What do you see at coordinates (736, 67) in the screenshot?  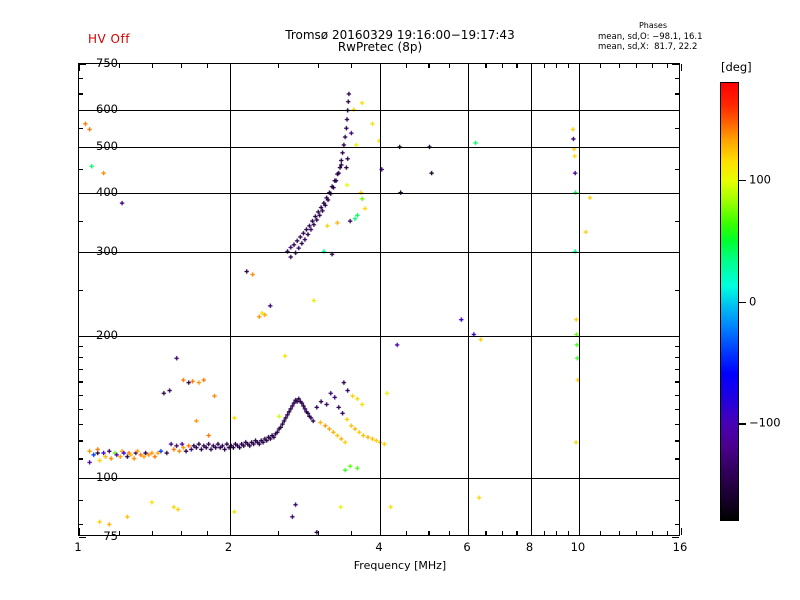 I see `colorbar-title: [deg]` at bounding box center [736, 67].